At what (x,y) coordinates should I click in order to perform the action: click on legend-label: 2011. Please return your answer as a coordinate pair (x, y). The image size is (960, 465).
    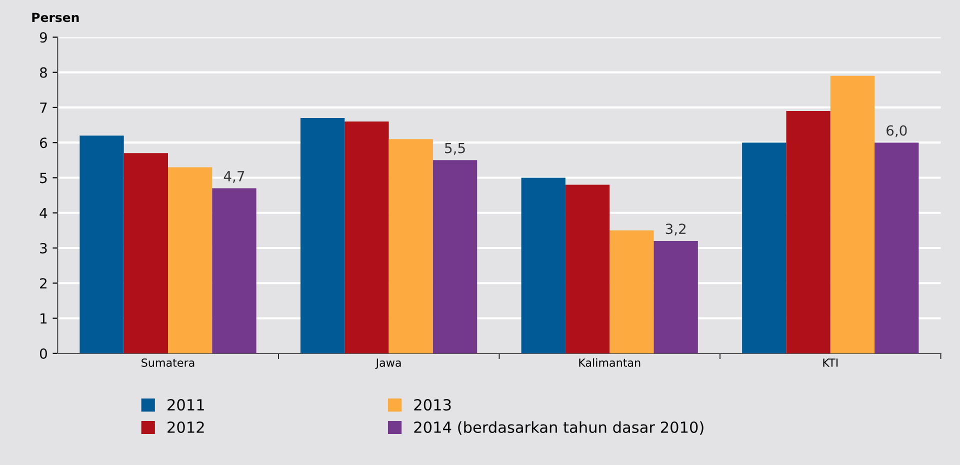
    Looking at the image, I should click on (186, 405).